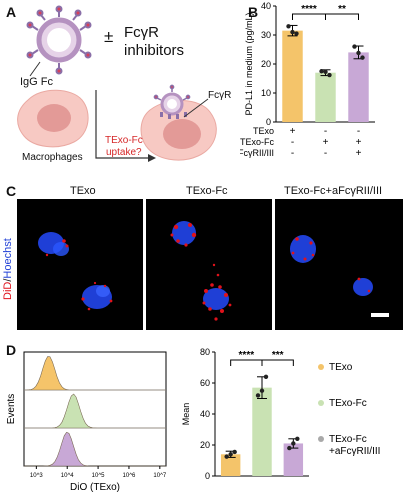 The width and height of the screenshot is (403, 500). Describe the element at coordinates (11, 350) in the screenshot. I see `panel-d-letter: D` at that location.